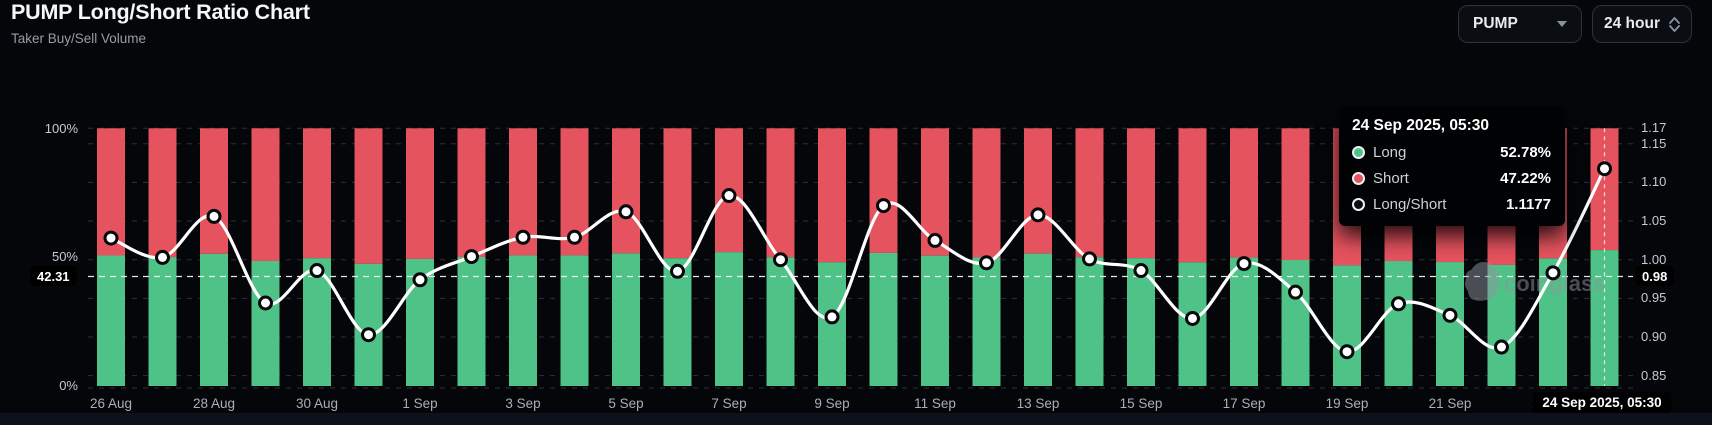 The height and width of the screenshot is (425, 1712). I want to click on bottom-strip, so click(856, 419).